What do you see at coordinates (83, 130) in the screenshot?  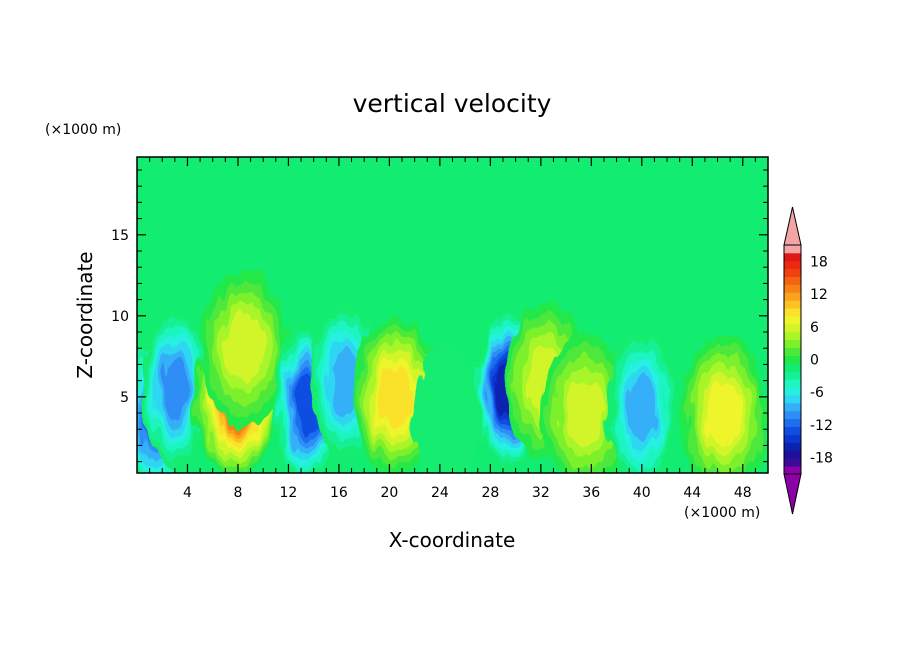 I see `z-unit-label: (×1000 m)` at bounding box center [83, 130].